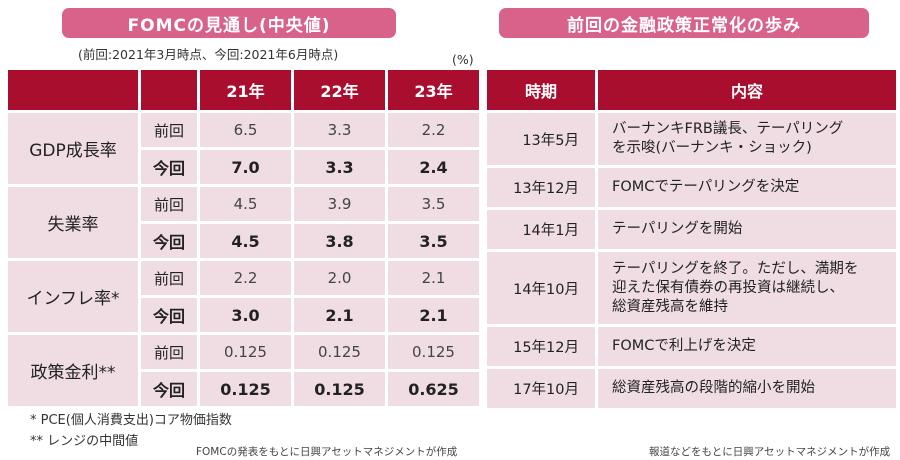  What do you see at coordinates (73, 222) in the screenshot?
I see `metric-label: 失業率` at bounding box center [73, 222].